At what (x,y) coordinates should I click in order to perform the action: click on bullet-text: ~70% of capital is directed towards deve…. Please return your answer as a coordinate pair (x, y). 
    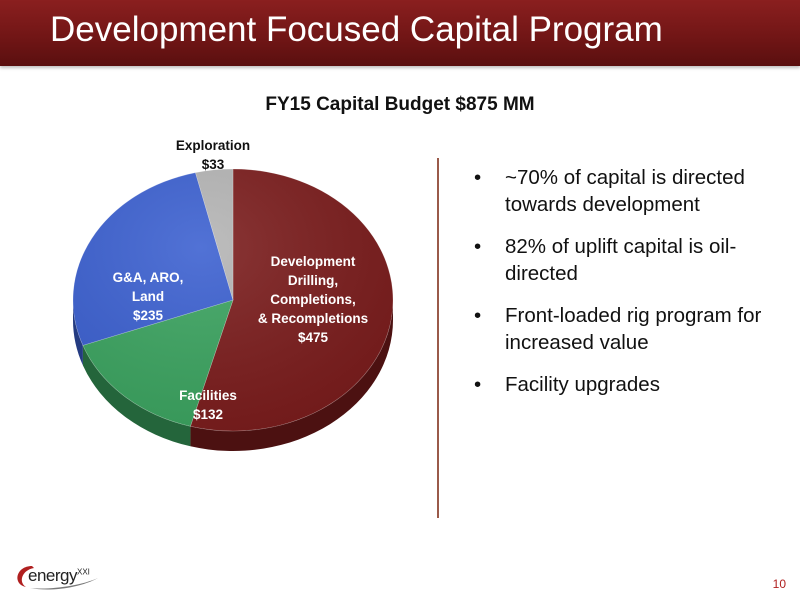
    Looking at the image, I should click on (625, 191).